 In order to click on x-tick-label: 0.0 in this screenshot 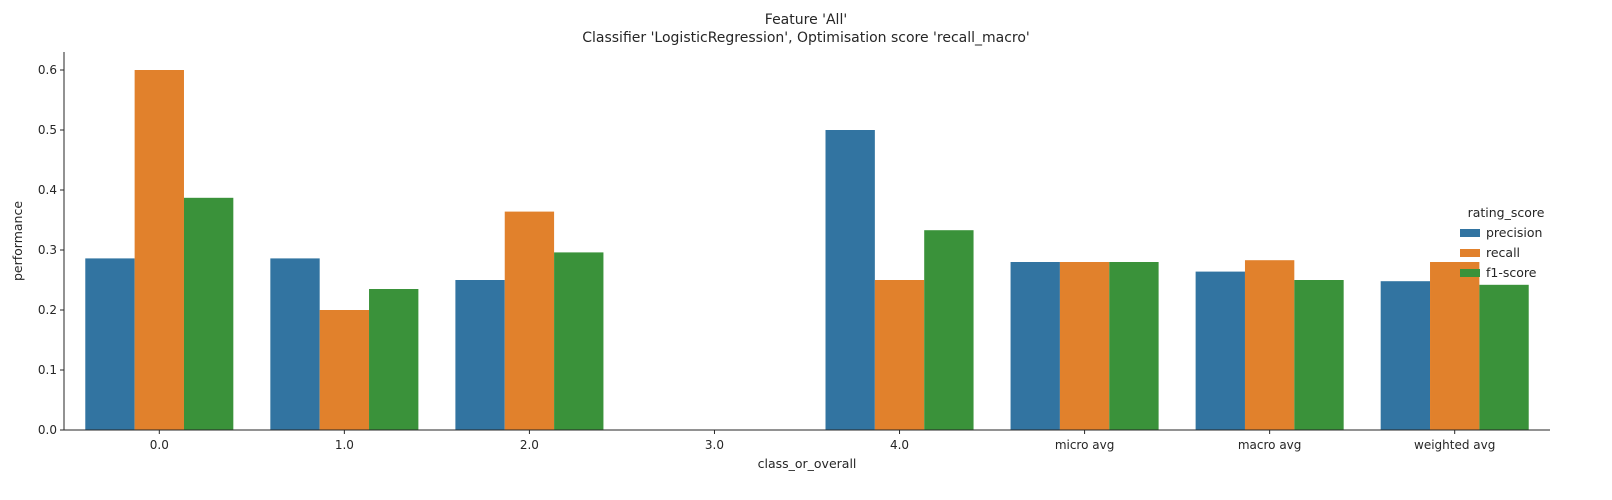, I will do `click(159, 445)`.